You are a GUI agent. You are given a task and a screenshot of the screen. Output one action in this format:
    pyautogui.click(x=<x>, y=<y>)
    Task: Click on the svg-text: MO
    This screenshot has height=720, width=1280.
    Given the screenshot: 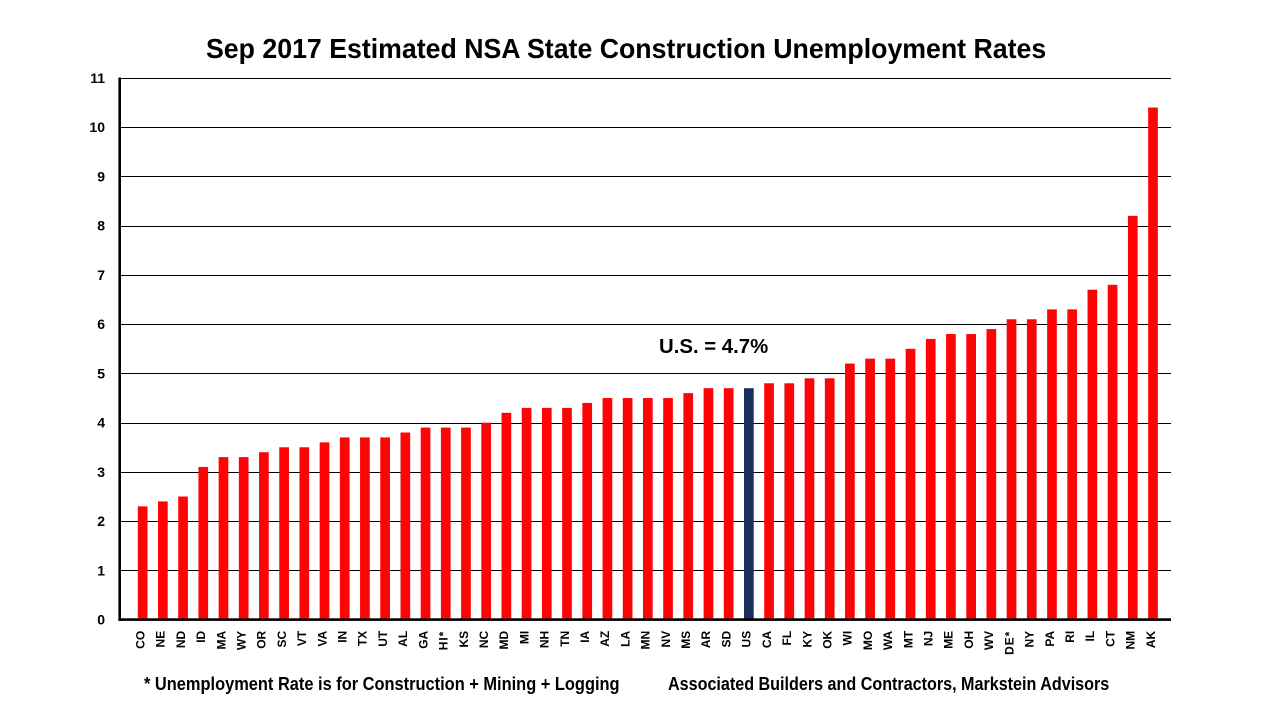 What is the action you would take?
    pyautogui.click(x=868, y=640)
    